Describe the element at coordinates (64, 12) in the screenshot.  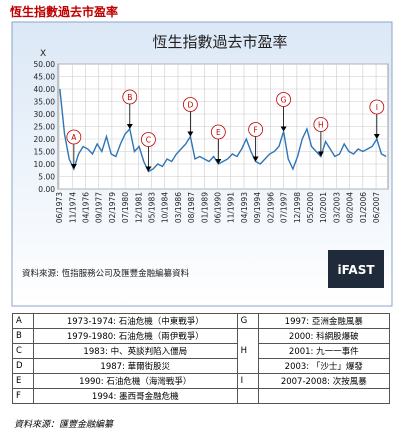
I see `page-title: 恆生指數過去市盈率` at that location.